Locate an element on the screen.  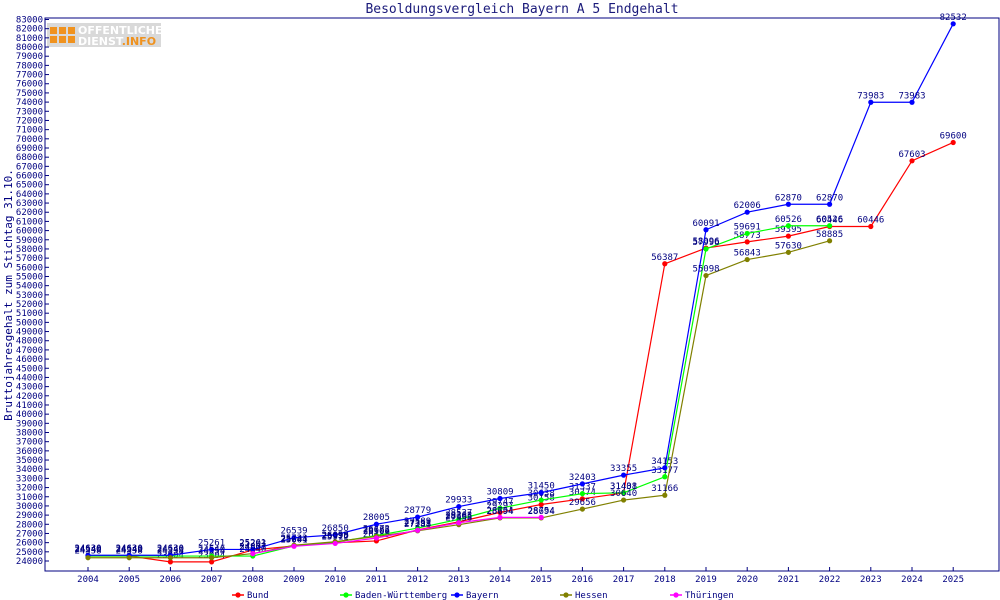
y-tick-label: 32000 is located at coordinates (29, 489).